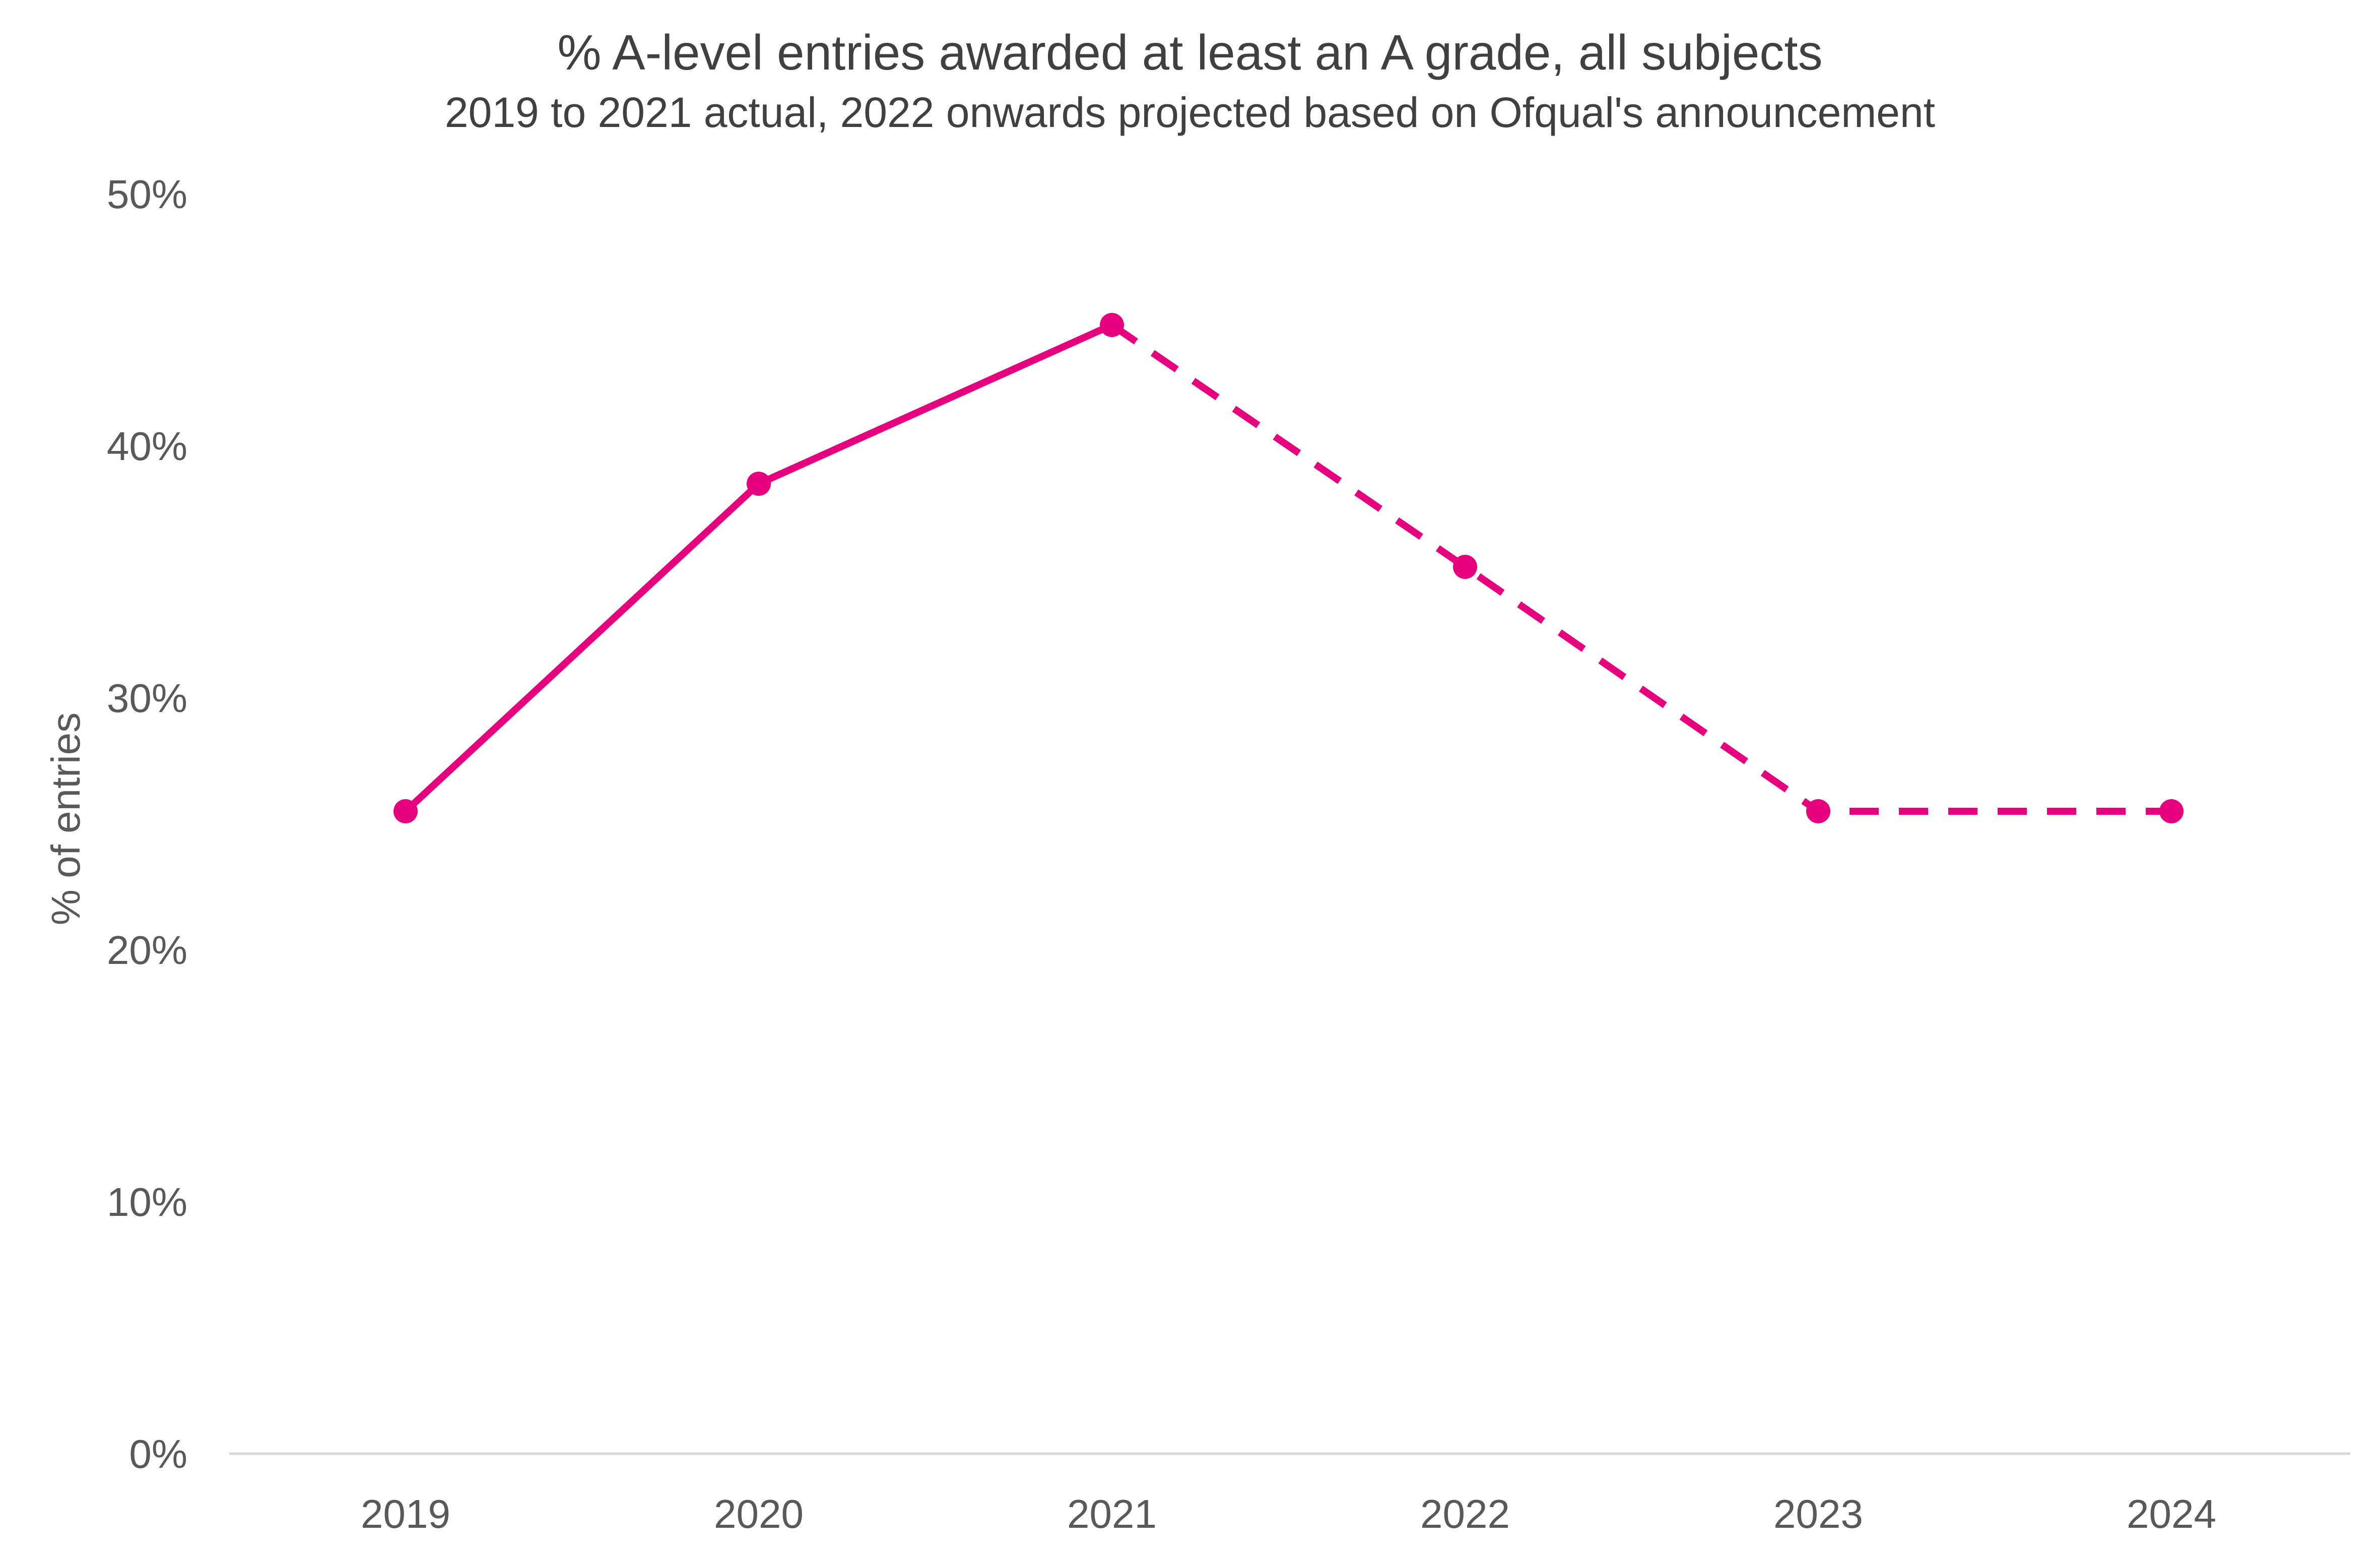 This screenshot has height=1555, width=2380. I want to click on y-tick-label: 0%, so click(158, 1454).